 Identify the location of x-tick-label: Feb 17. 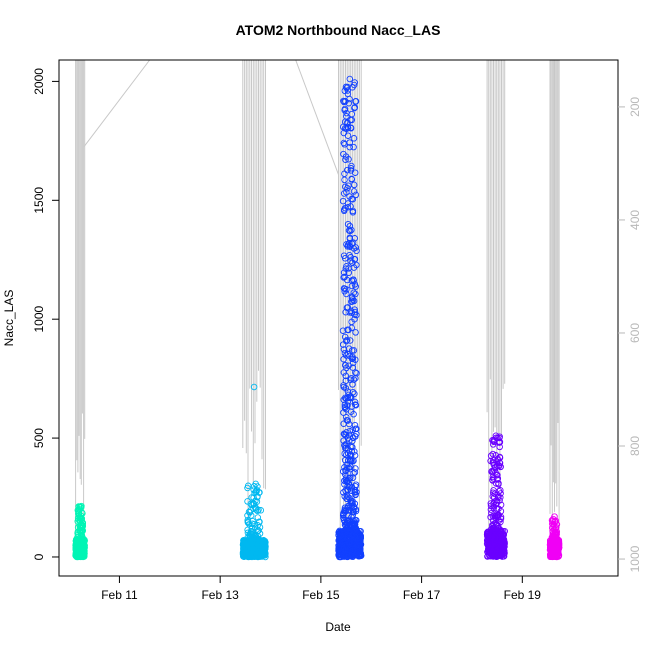
(422, 595).